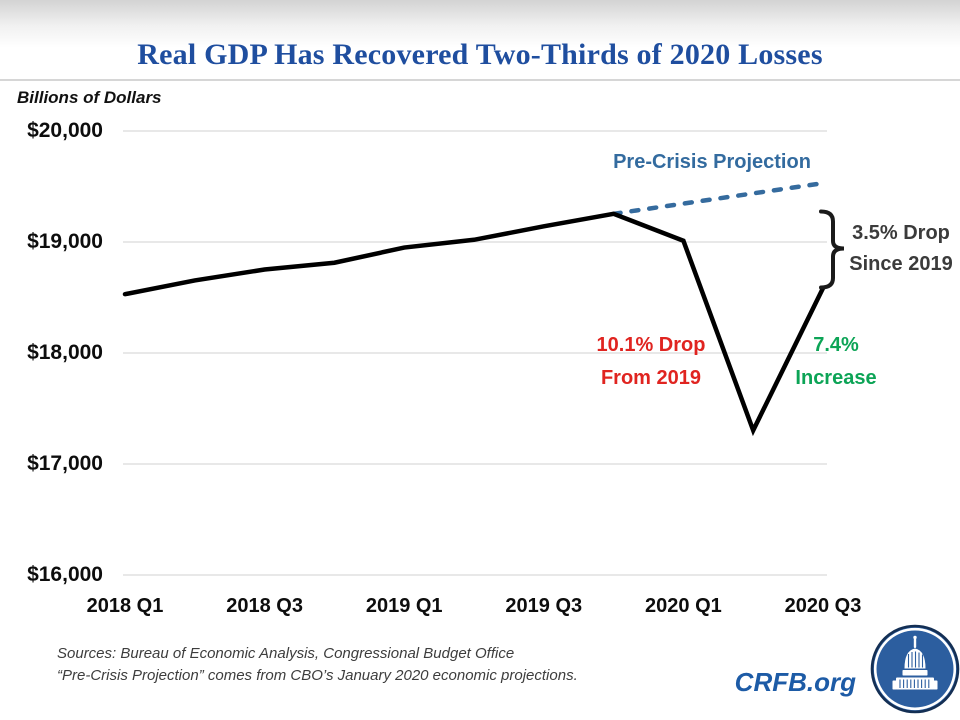 This screenshot has height=720, width=960. Describe the element at coordinates (264, 606) in the screenshot. I see `x-tick-label: 2018 Q3` at that location.